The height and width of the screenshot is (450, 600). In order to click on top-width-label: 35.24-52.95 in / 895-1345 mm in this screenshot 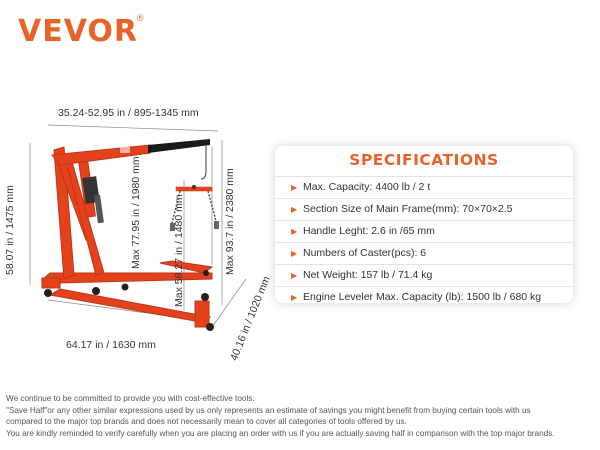, I will do `click(128, 113)`.